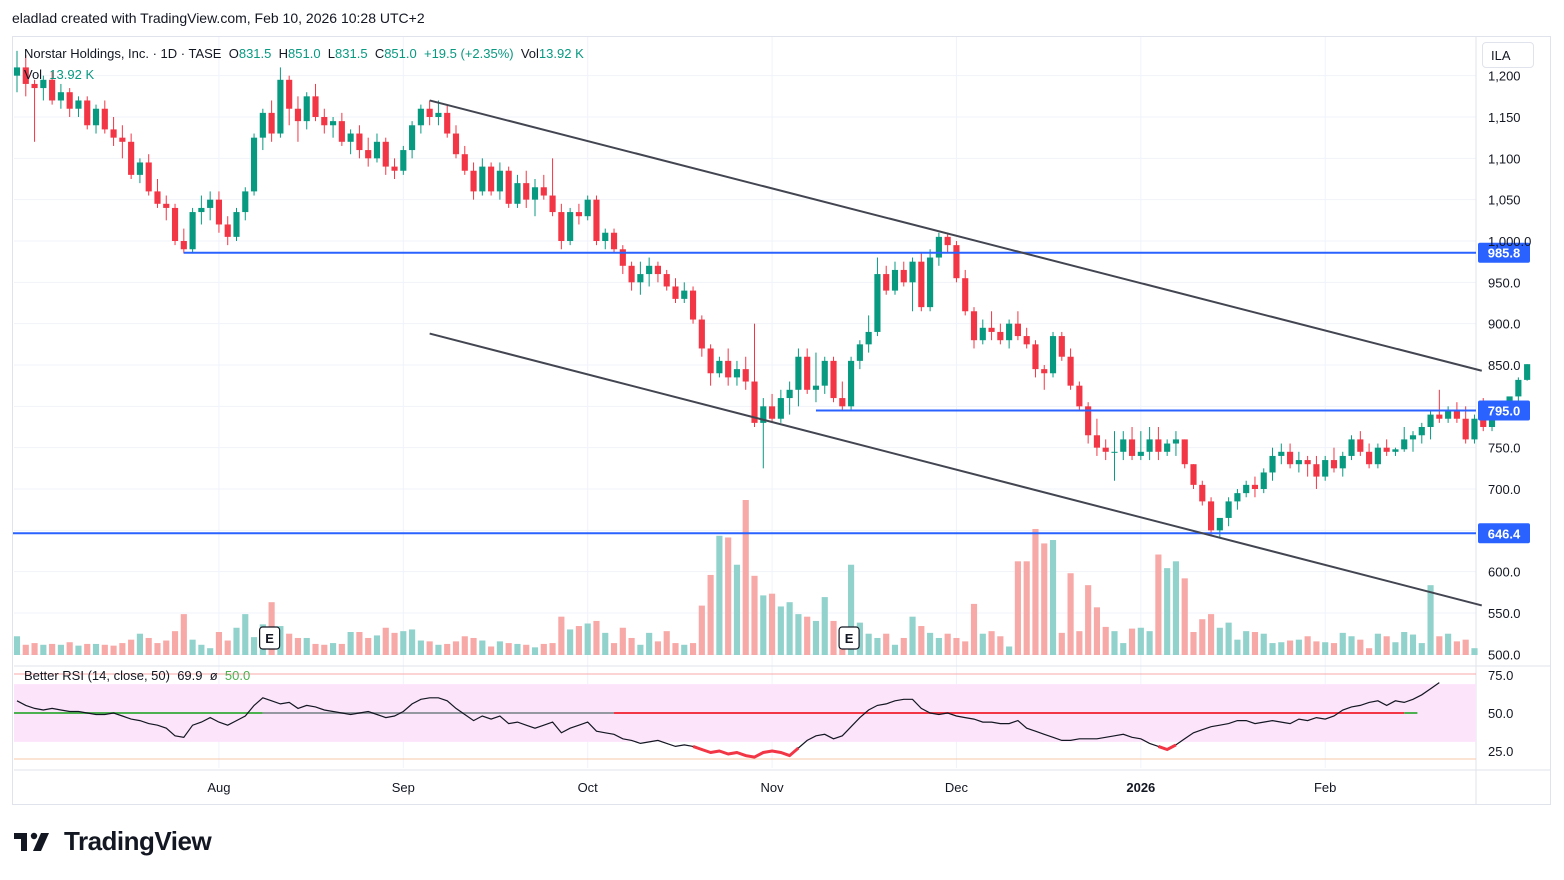 This screenshot has height=880, width=1564. What do you see at coordinates (33, 74) in the screenshot?
I see `vol-pane-label: Vol` at bounding box center [33, 74].